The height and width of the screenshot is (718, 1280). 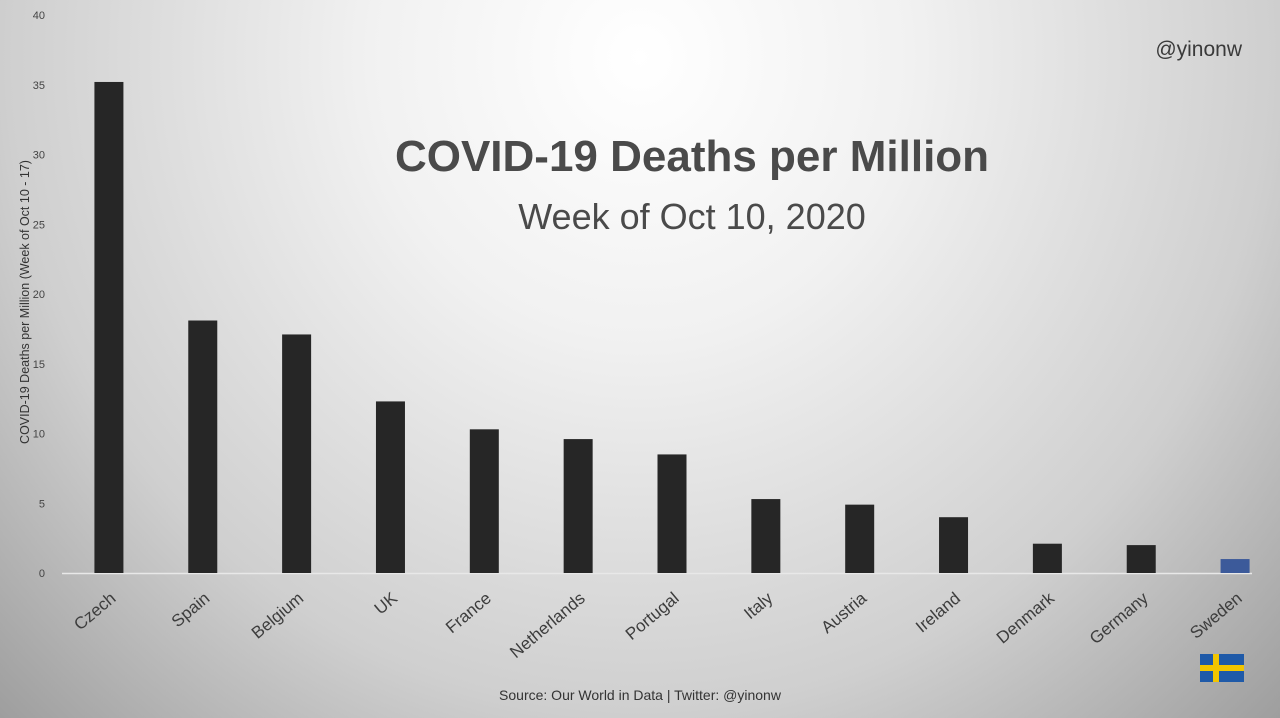 What do you see at coordinates (94, 612) in the screenshot?
I see `x-tick-label: Czech` at bounding box center [94, 612].